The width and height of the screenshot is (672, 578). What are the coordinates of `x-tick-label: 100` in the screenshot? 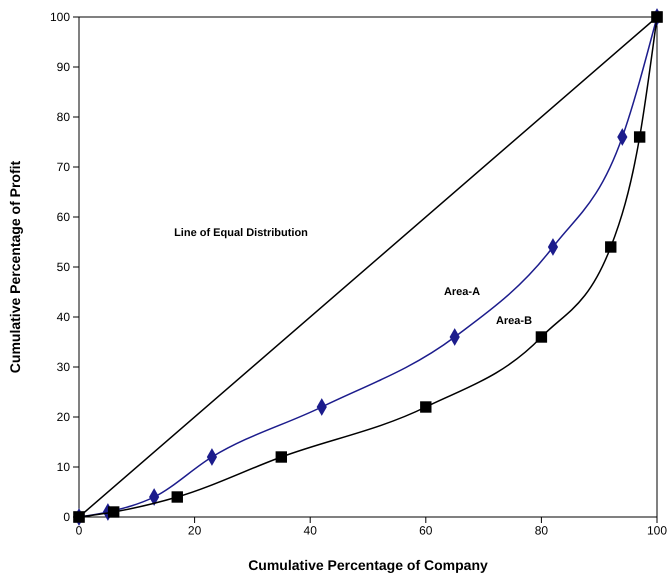 It's located at (657, 531).